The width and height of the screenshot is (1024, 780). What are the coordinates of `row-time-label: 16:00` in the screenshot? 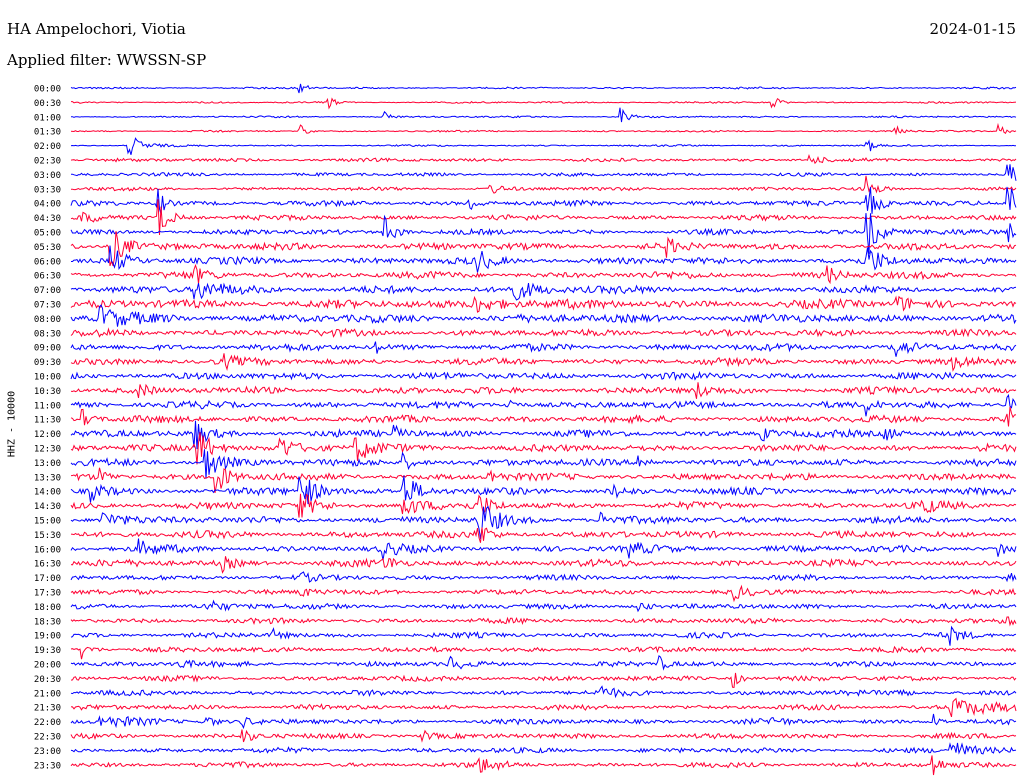 It's located at (47, 550).